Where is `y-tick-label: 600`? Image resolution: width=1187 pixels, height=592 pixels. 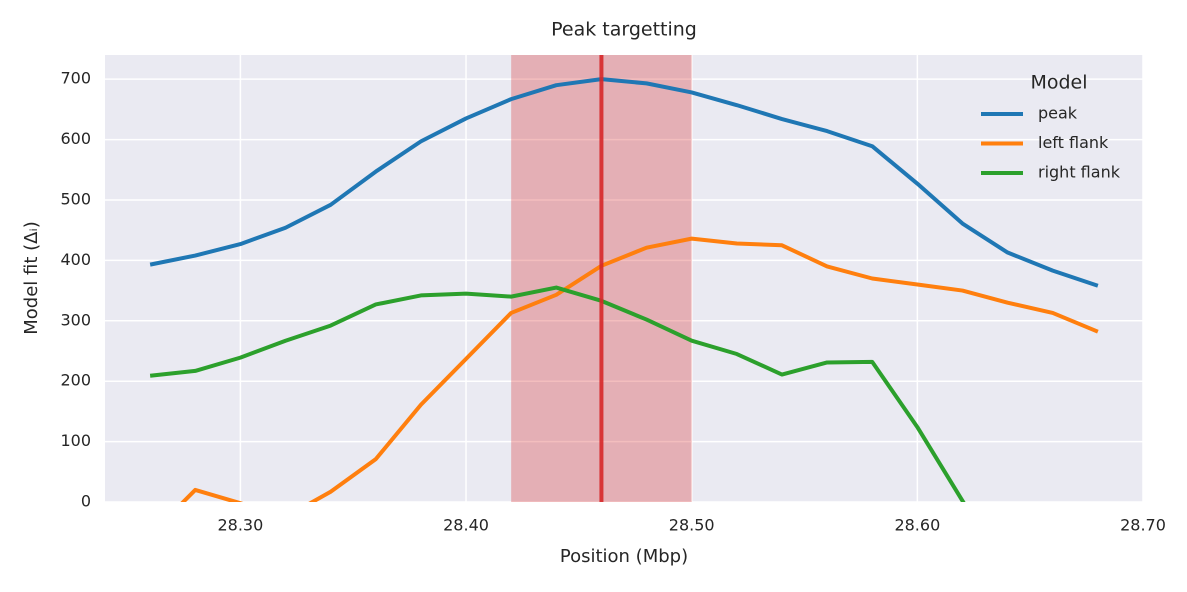
y-tick-label: 600 is located at coordinates (75, 138).